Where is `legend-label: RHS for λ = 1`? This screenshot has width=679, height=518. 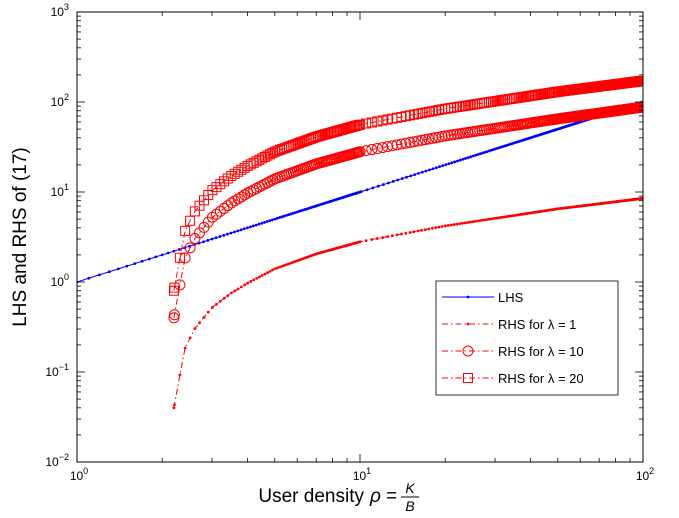 legend-label: RHS for λ = 1 is located at coordinates (537, 324).